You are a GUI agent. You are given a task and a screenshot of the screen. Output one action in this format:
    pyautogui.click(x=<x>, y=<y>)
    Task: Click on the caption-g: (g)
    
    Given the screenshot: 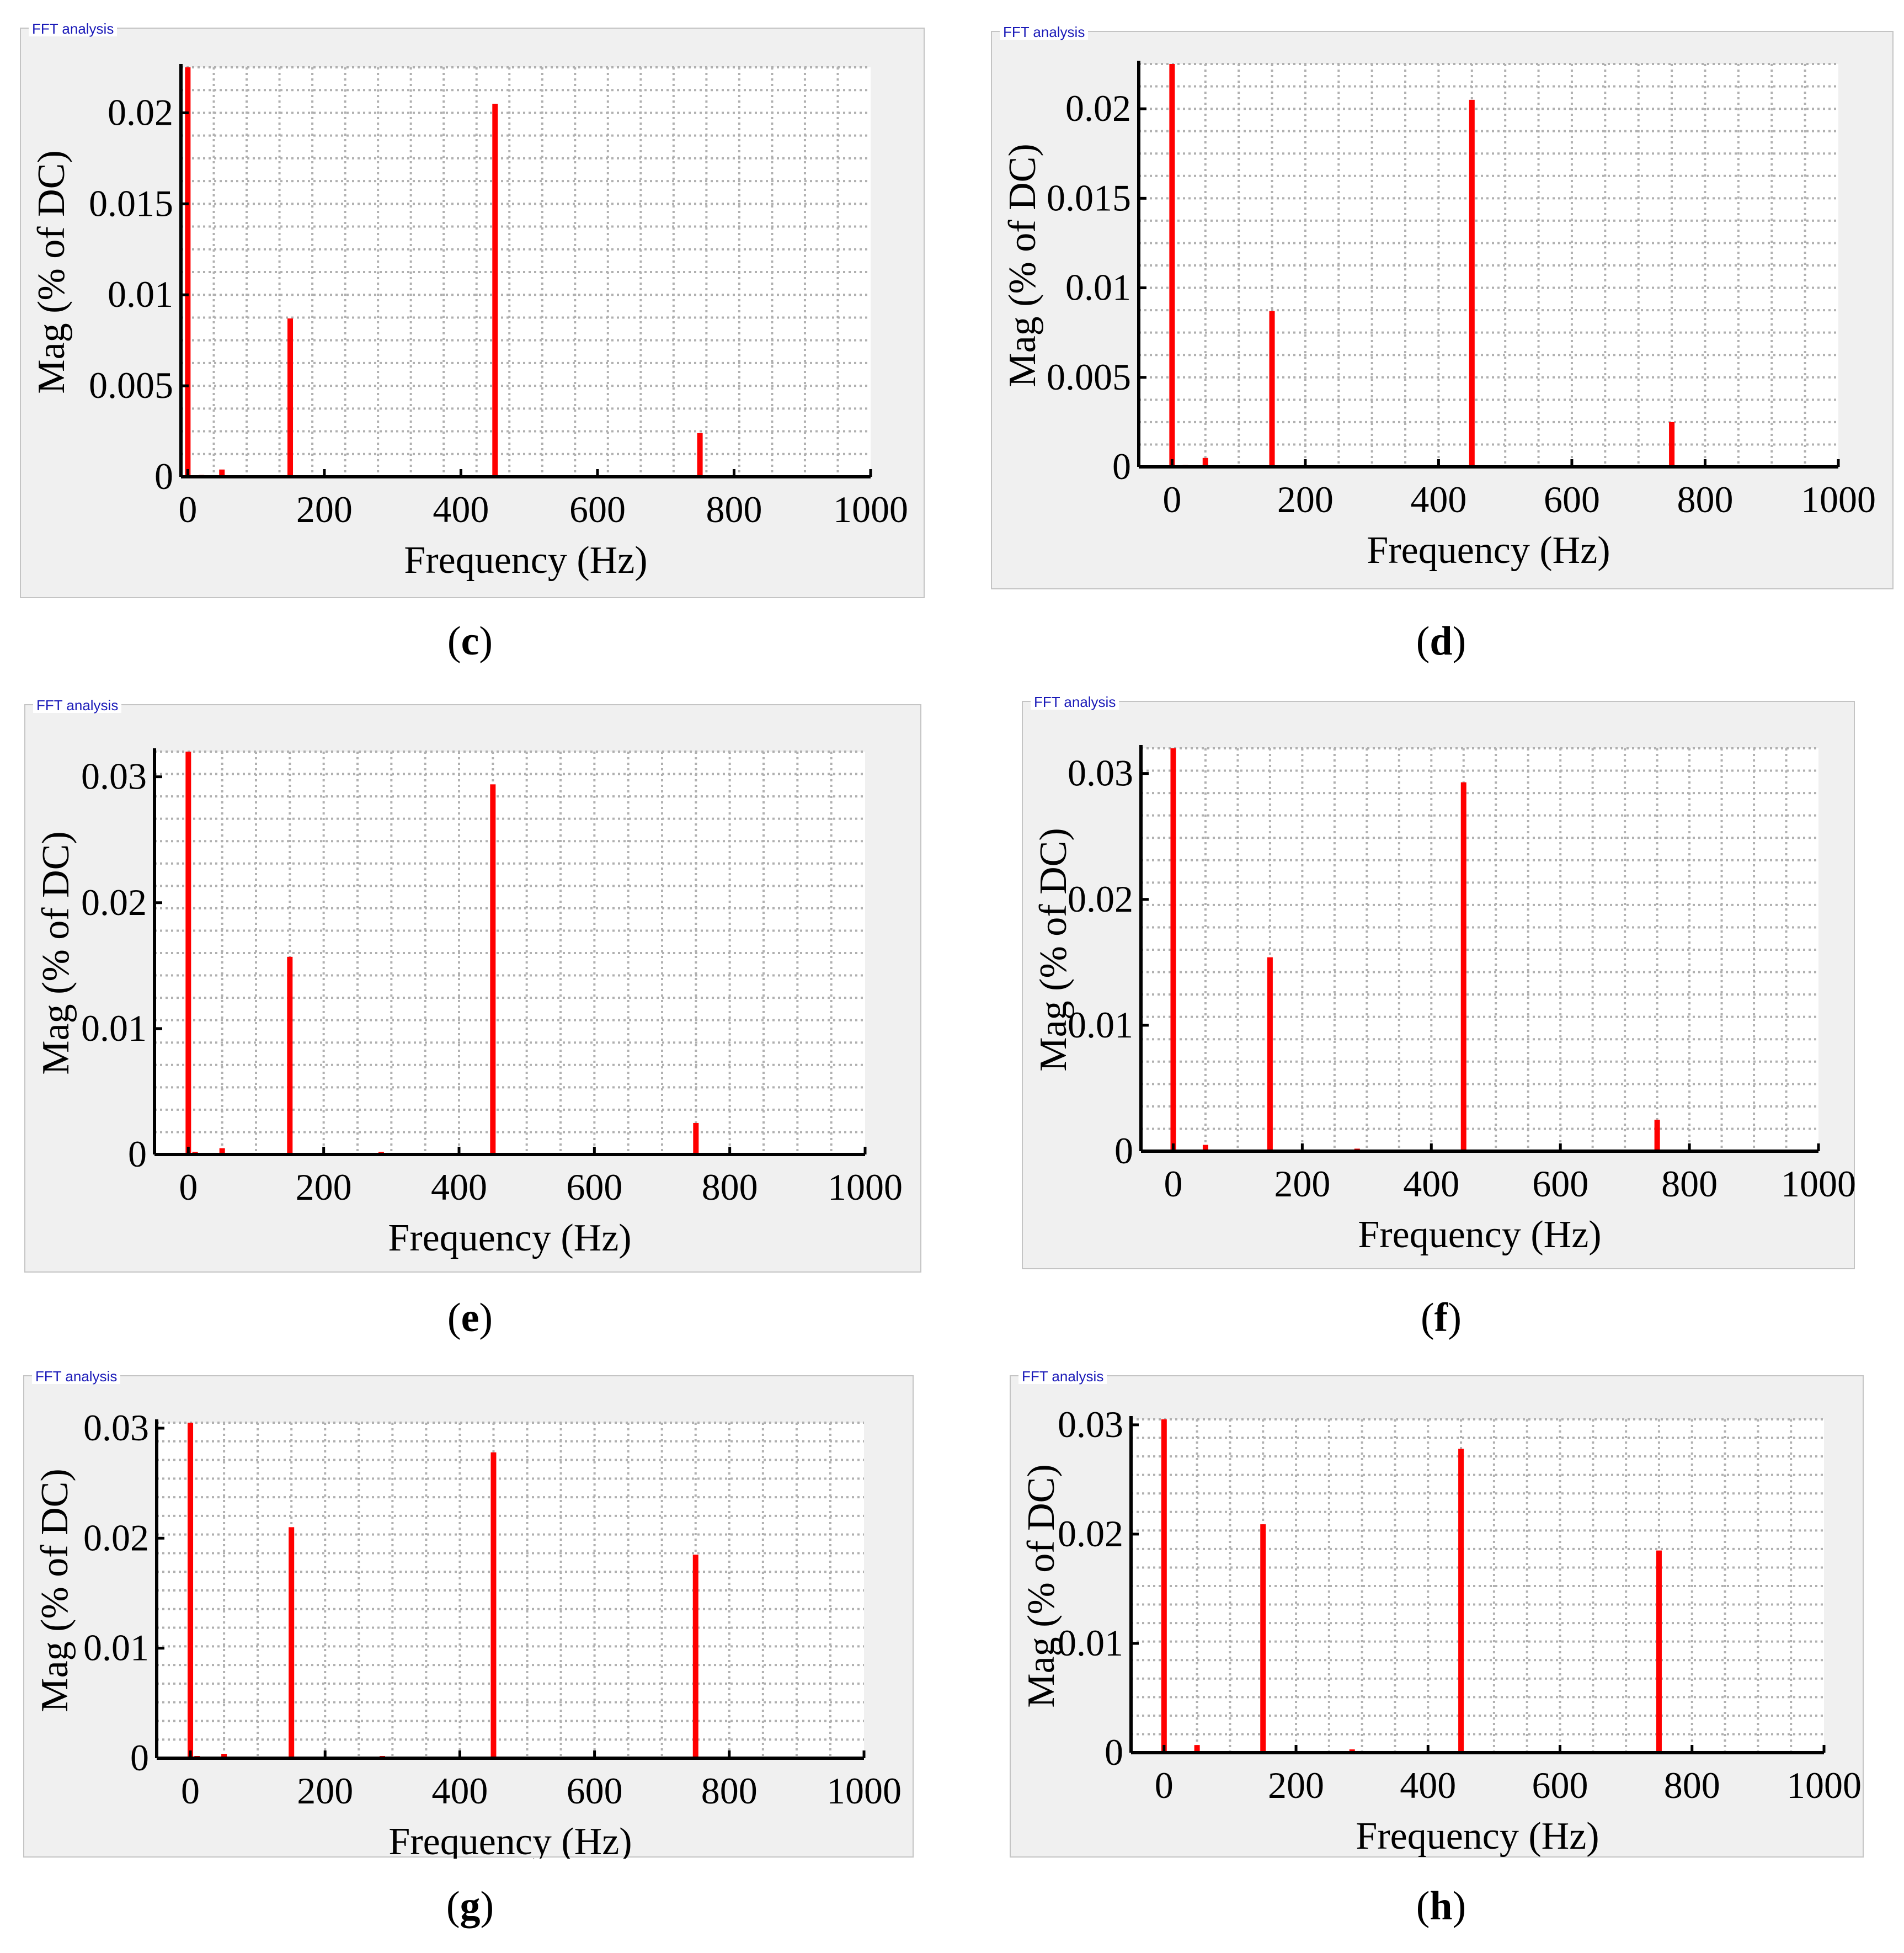 What is the action you would take?
    pyautogui.click(x=470, y=1906)
    